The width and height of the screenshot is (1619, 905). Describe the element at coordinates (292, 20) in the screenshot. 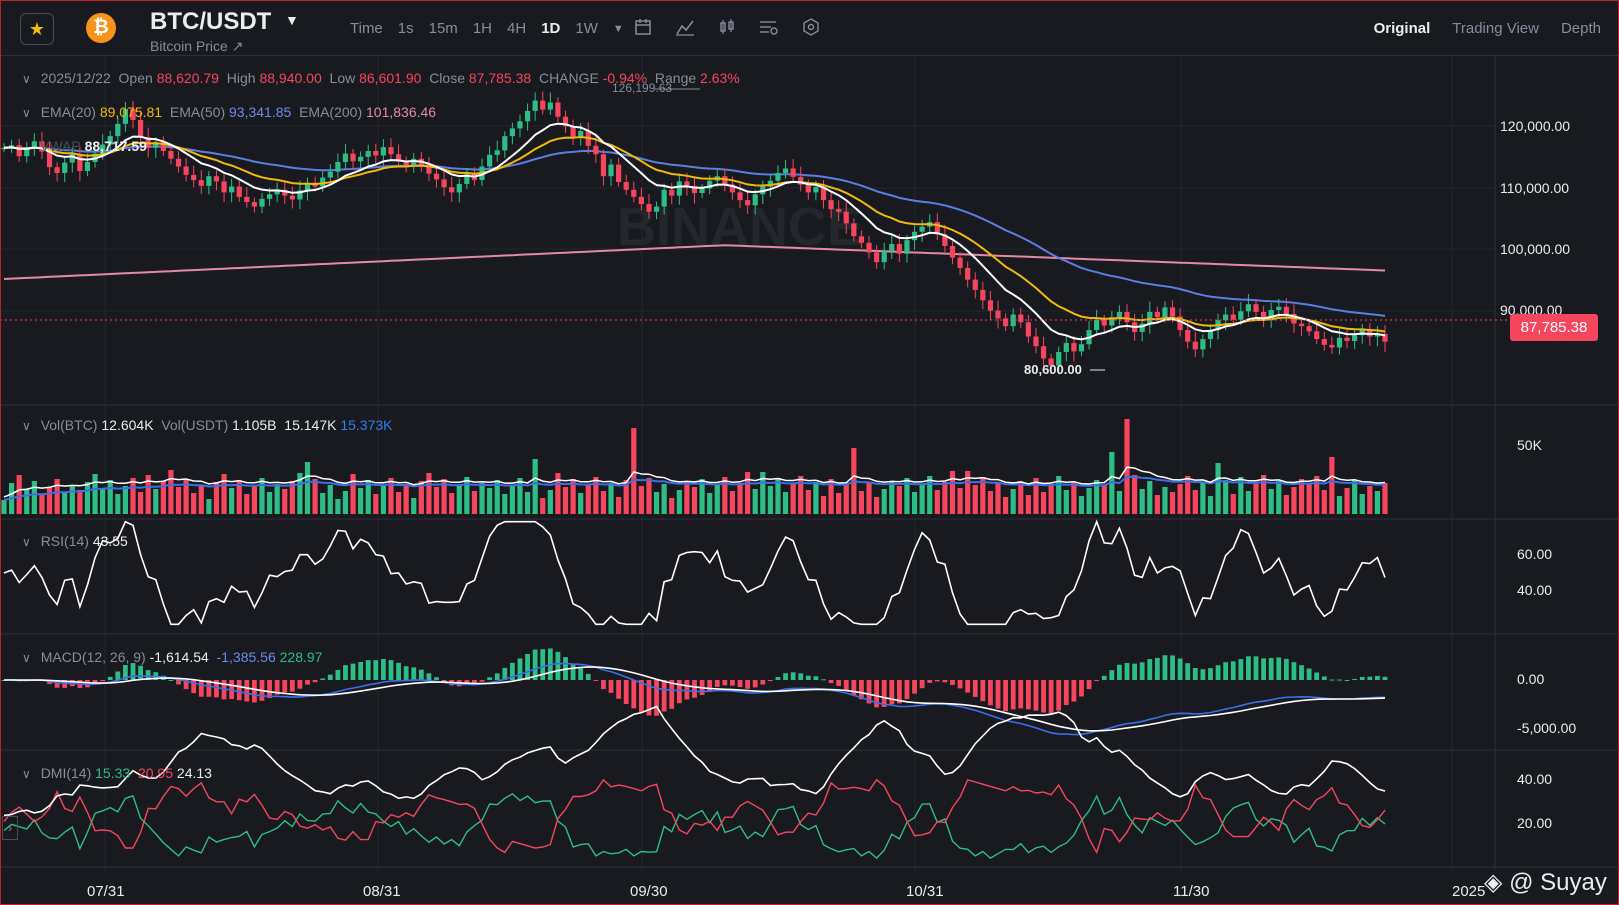

I see `symbol-dropdown-icon: ▼` at that location.